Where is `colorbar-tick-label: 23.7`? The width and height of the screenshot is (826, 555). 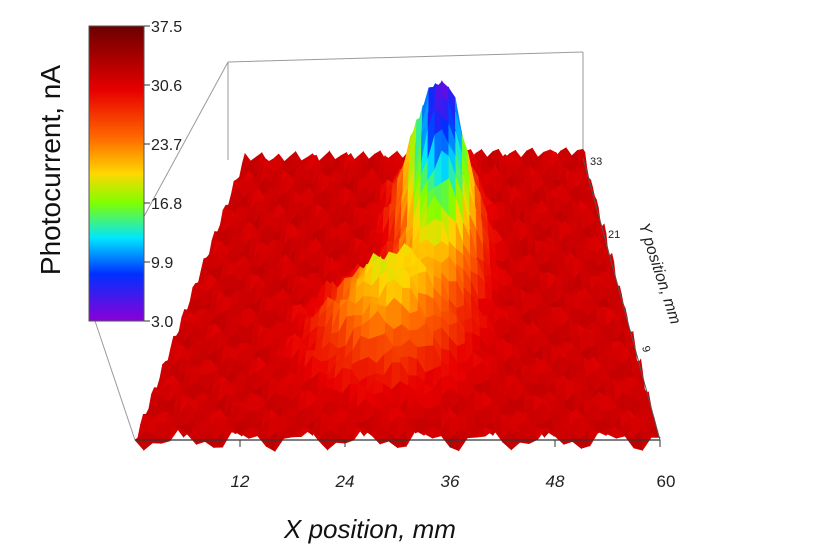
colorbar-tick-label: 23.7 is located at coordinates (166, 145).